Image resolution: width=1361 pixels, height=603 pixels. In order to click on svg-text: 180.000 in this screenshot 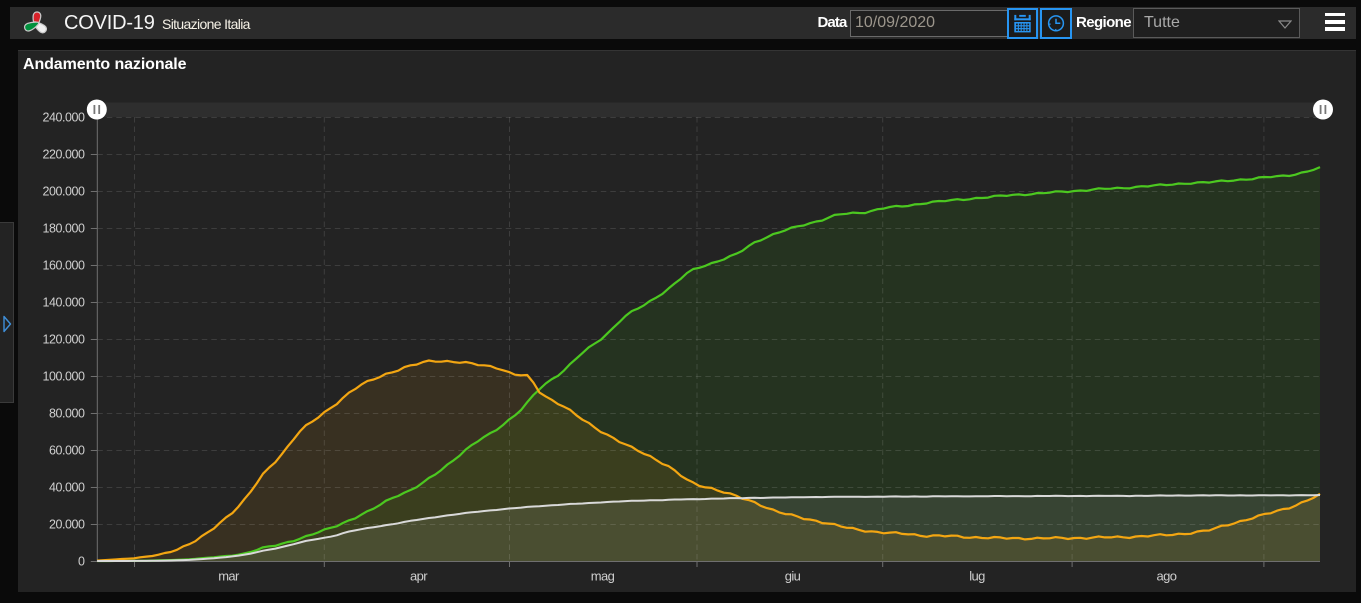, I will do `click(63, 229)`.